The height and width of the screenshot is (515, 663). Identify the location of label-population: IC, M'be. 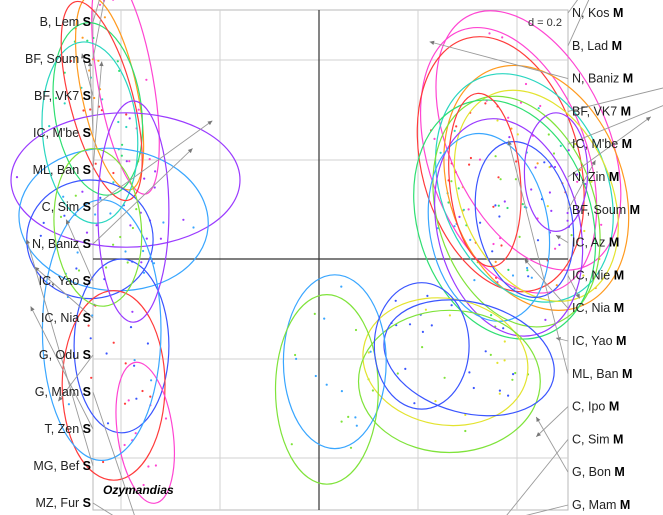
(597, 144).